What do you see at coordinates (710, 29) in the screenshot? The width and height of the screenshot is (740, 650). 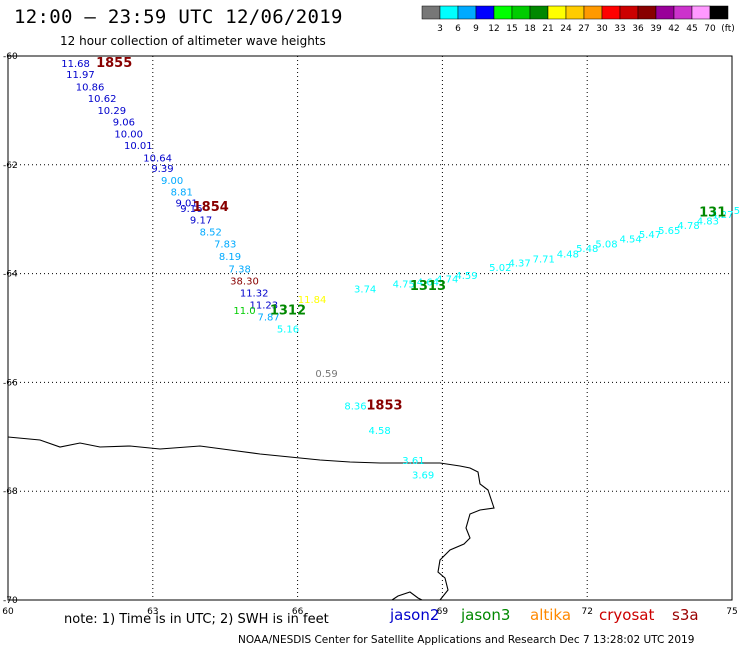 I see `colorbar-label: 70` at bounding box center [710, 29].